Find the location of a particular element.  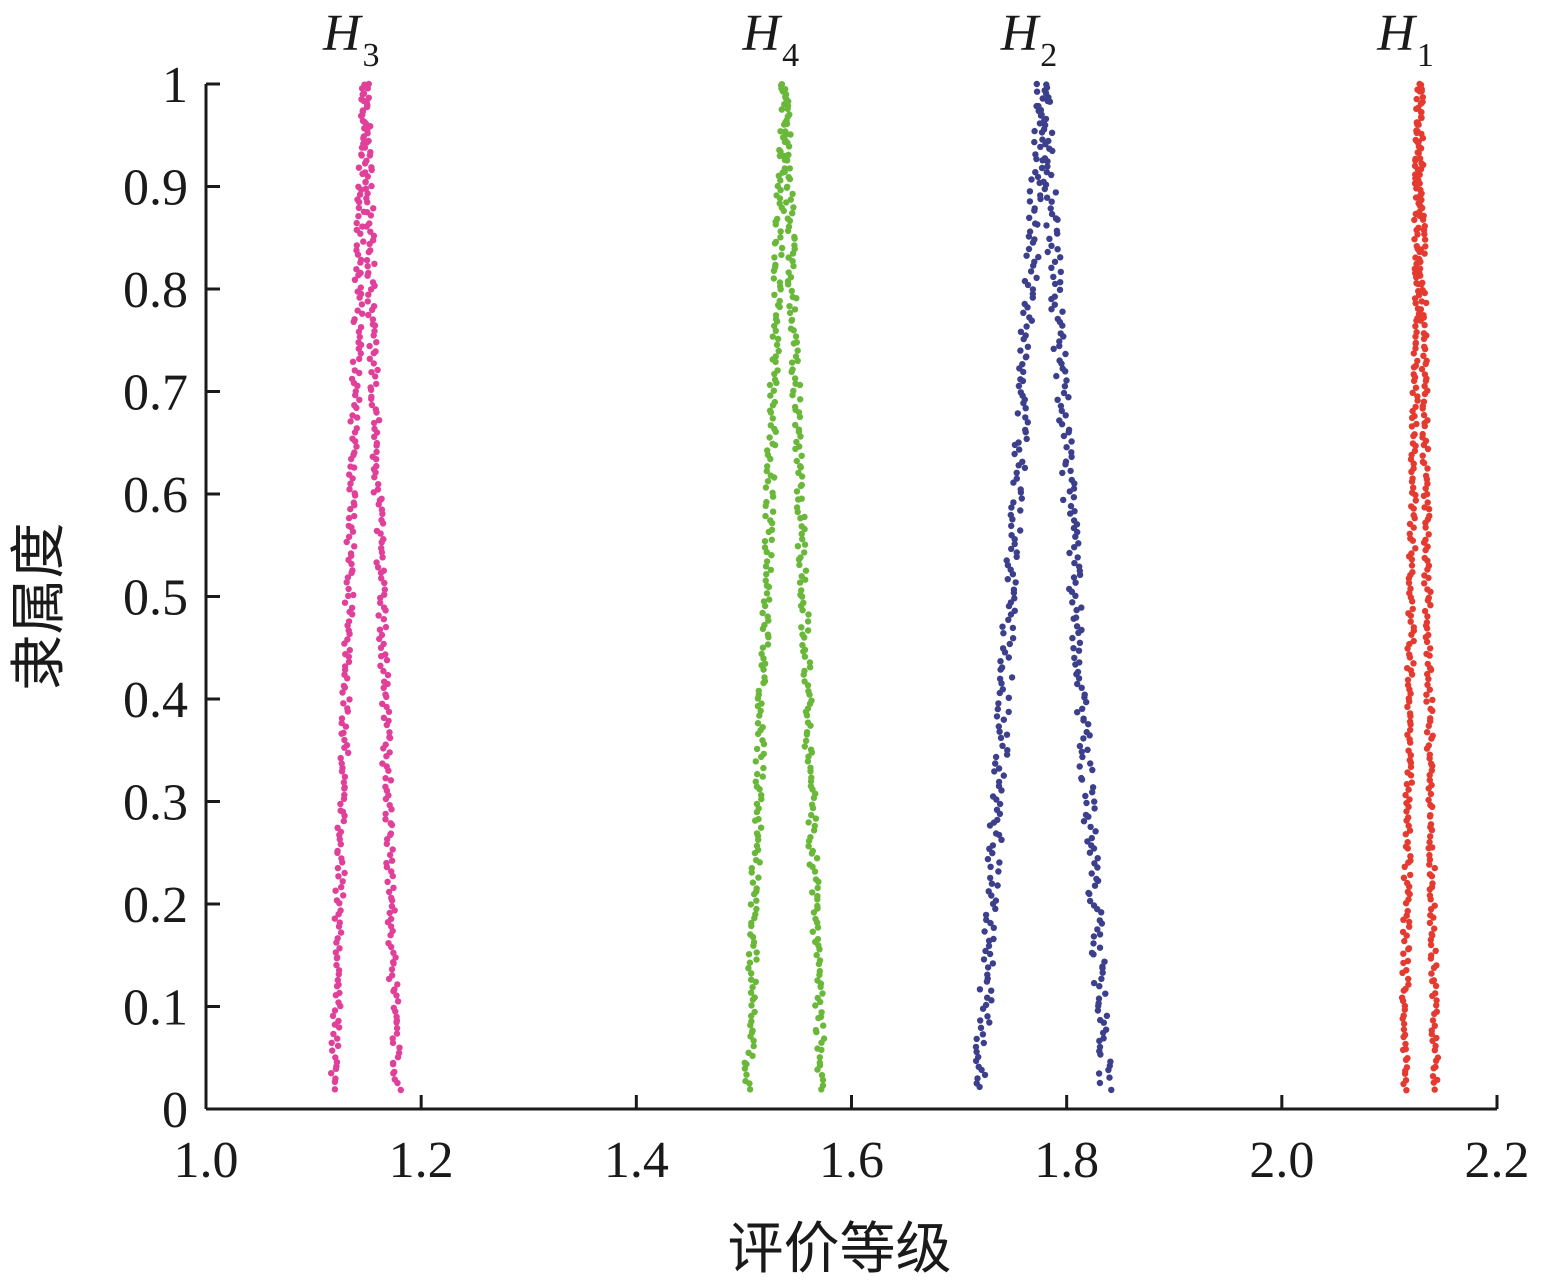

x-axis-ticks: 1.0 1.2 1.4 1.6 1.8 2.0 2.2 is located at coordinates (852, 1142).